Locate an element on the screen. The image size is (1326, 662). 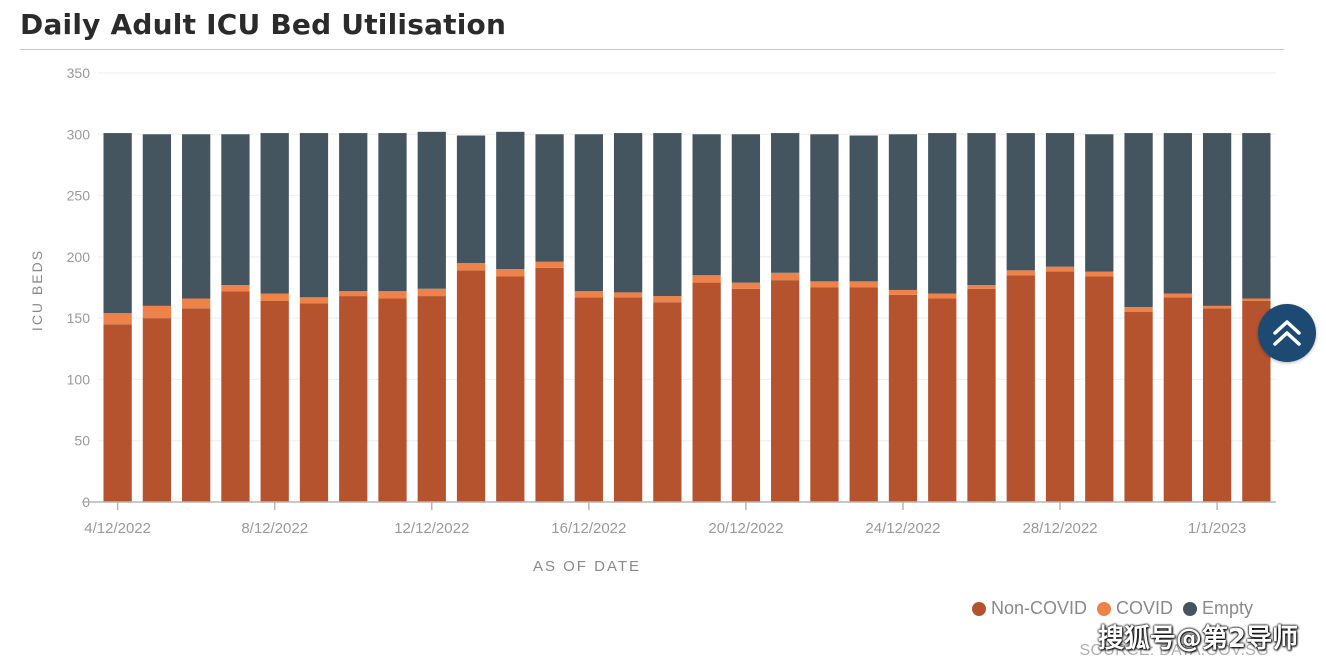
scroll-to-top-button is located at coordinates (1287, 333).